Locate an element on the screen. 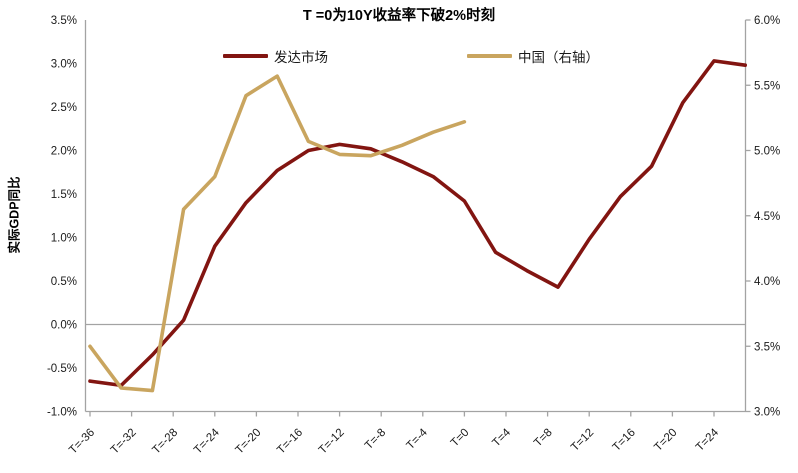 The width and height of the screenshot is (798, 473). legend-item-china: 中国（右轴） is located at coordinates (533, 56).